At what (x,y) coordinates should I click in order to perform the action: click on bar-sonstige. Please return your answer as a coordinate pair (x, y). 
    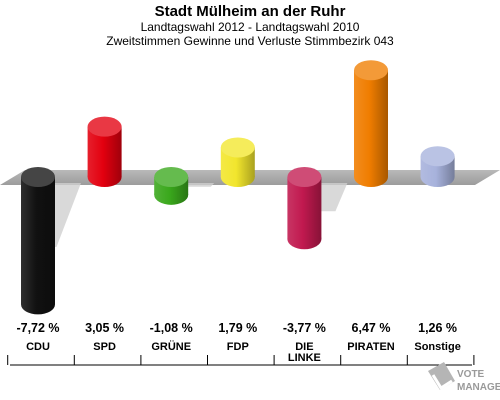
    Looking at the image, I should click on (437, 166).